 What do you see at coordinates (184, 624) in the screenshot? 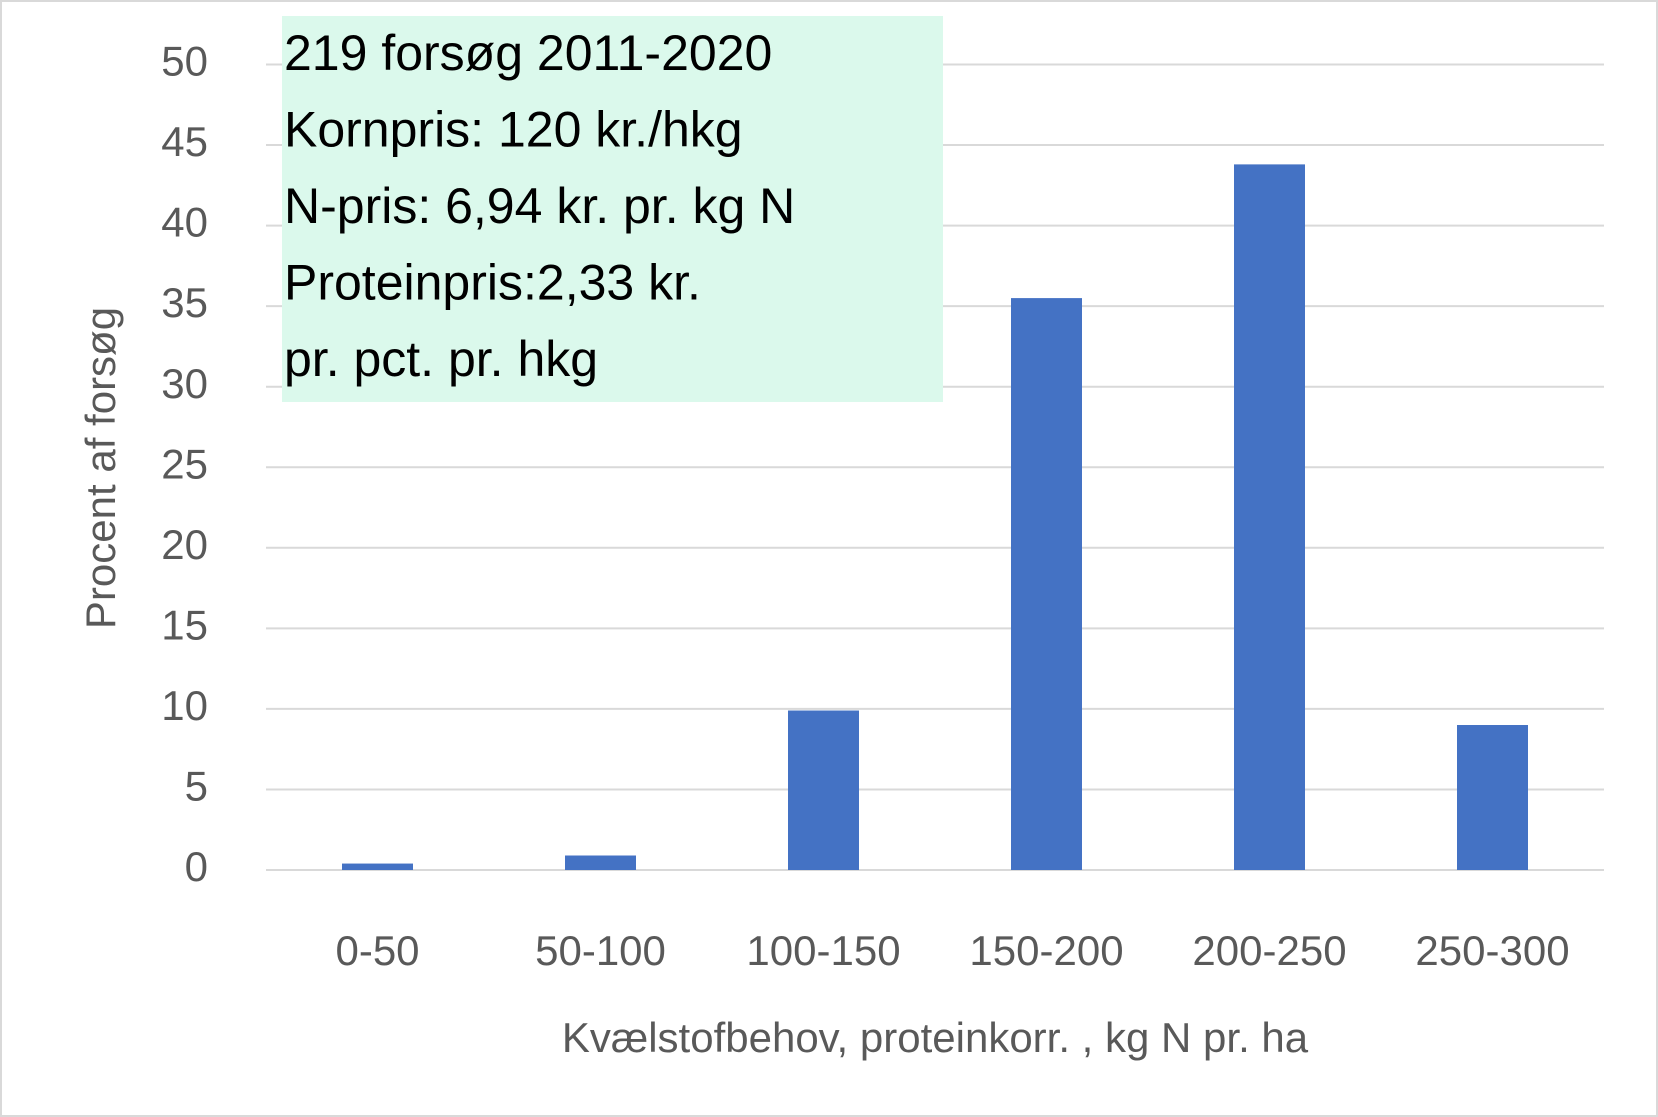
I see `y-tick-label: 15` at bounding box center [184, 624].